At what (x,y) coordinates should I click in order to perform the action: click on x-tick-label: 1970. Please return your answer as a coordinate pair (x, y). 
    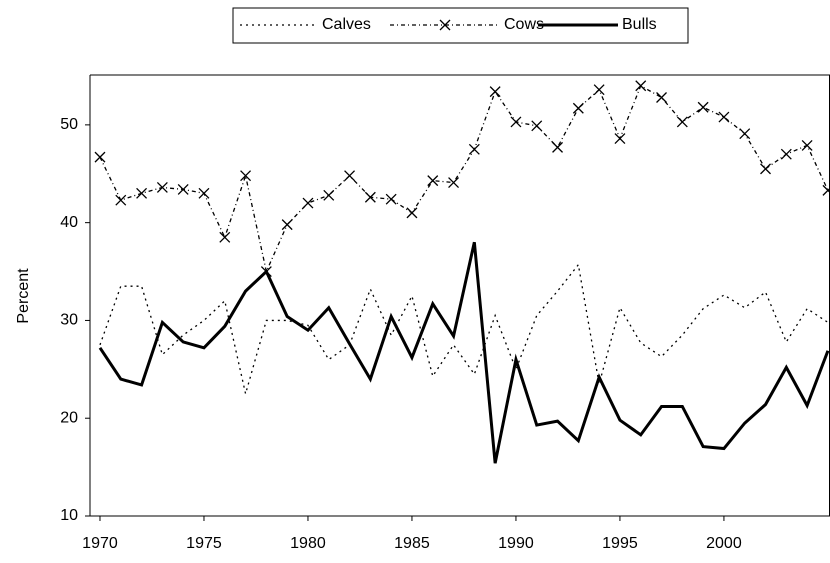
    Looking at the image, I should click on (100, 543).